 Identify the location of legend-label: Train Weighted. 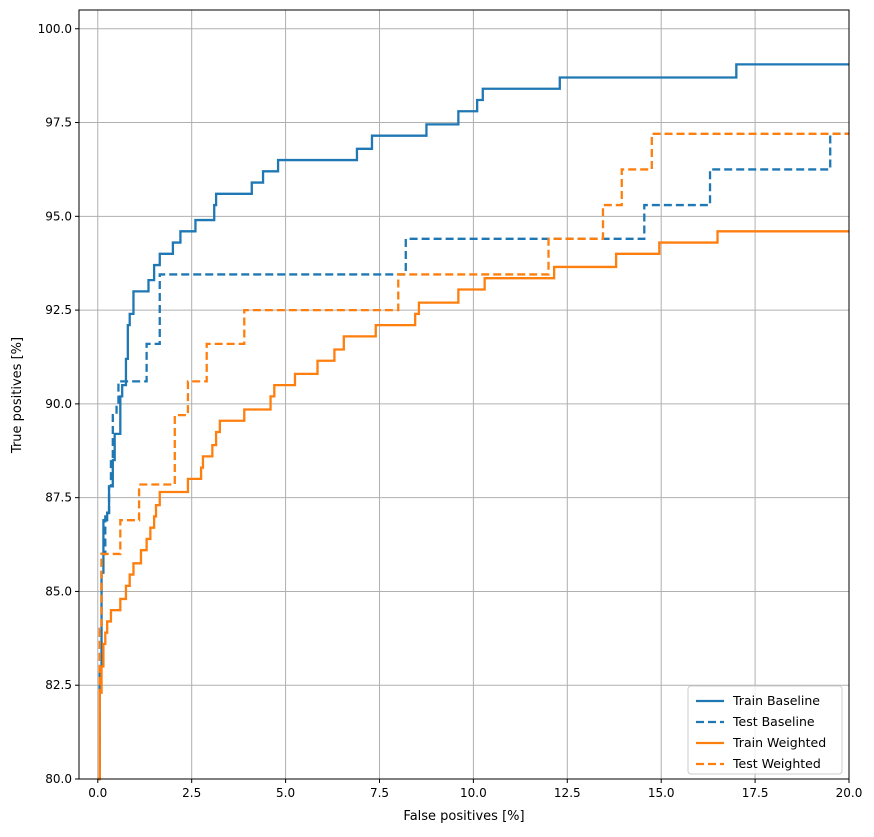
(779, 742).